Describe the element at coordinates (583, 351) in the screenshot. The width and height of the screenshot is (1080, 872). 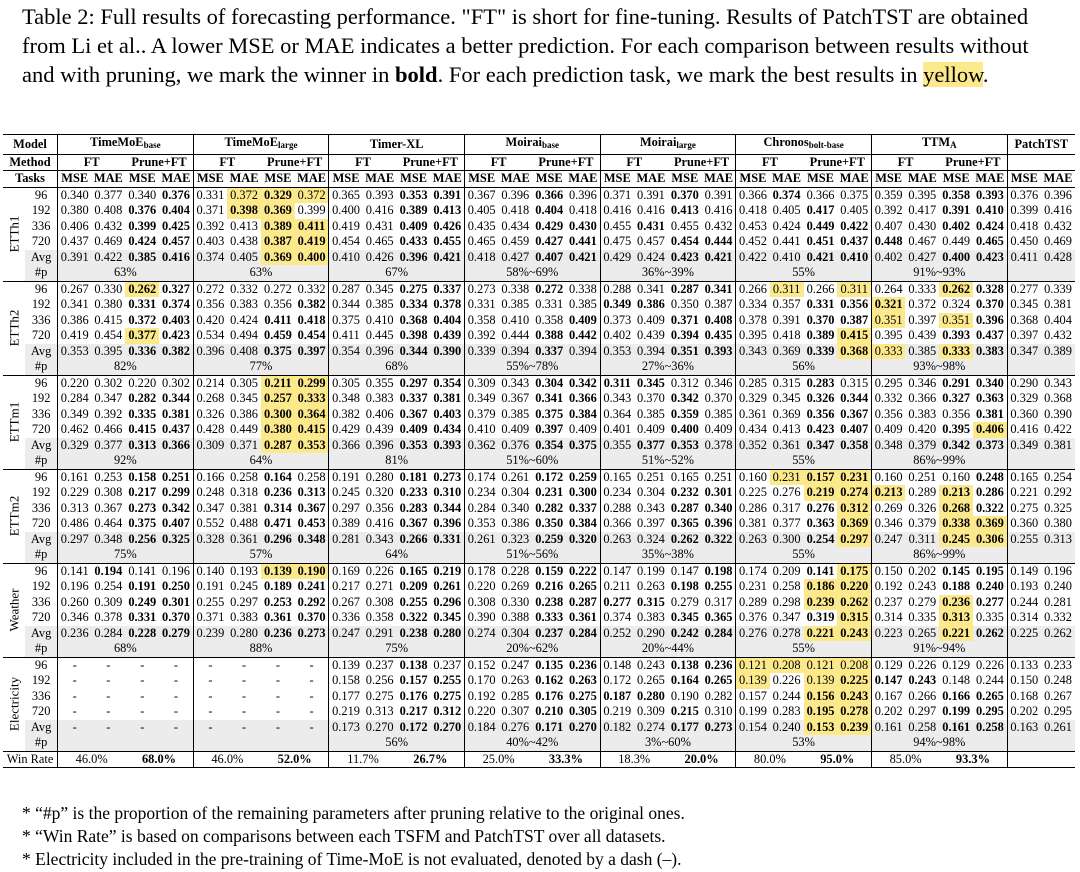
I see `value-cell: 0.394` at that location.